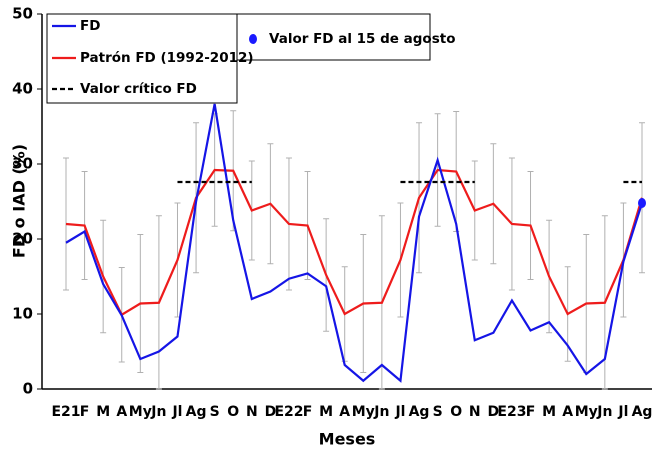 The image size is (654, 454). Describe the element at coordinates (22, 314) in the screenshot. I see `y-tick-label: 10` at that location.